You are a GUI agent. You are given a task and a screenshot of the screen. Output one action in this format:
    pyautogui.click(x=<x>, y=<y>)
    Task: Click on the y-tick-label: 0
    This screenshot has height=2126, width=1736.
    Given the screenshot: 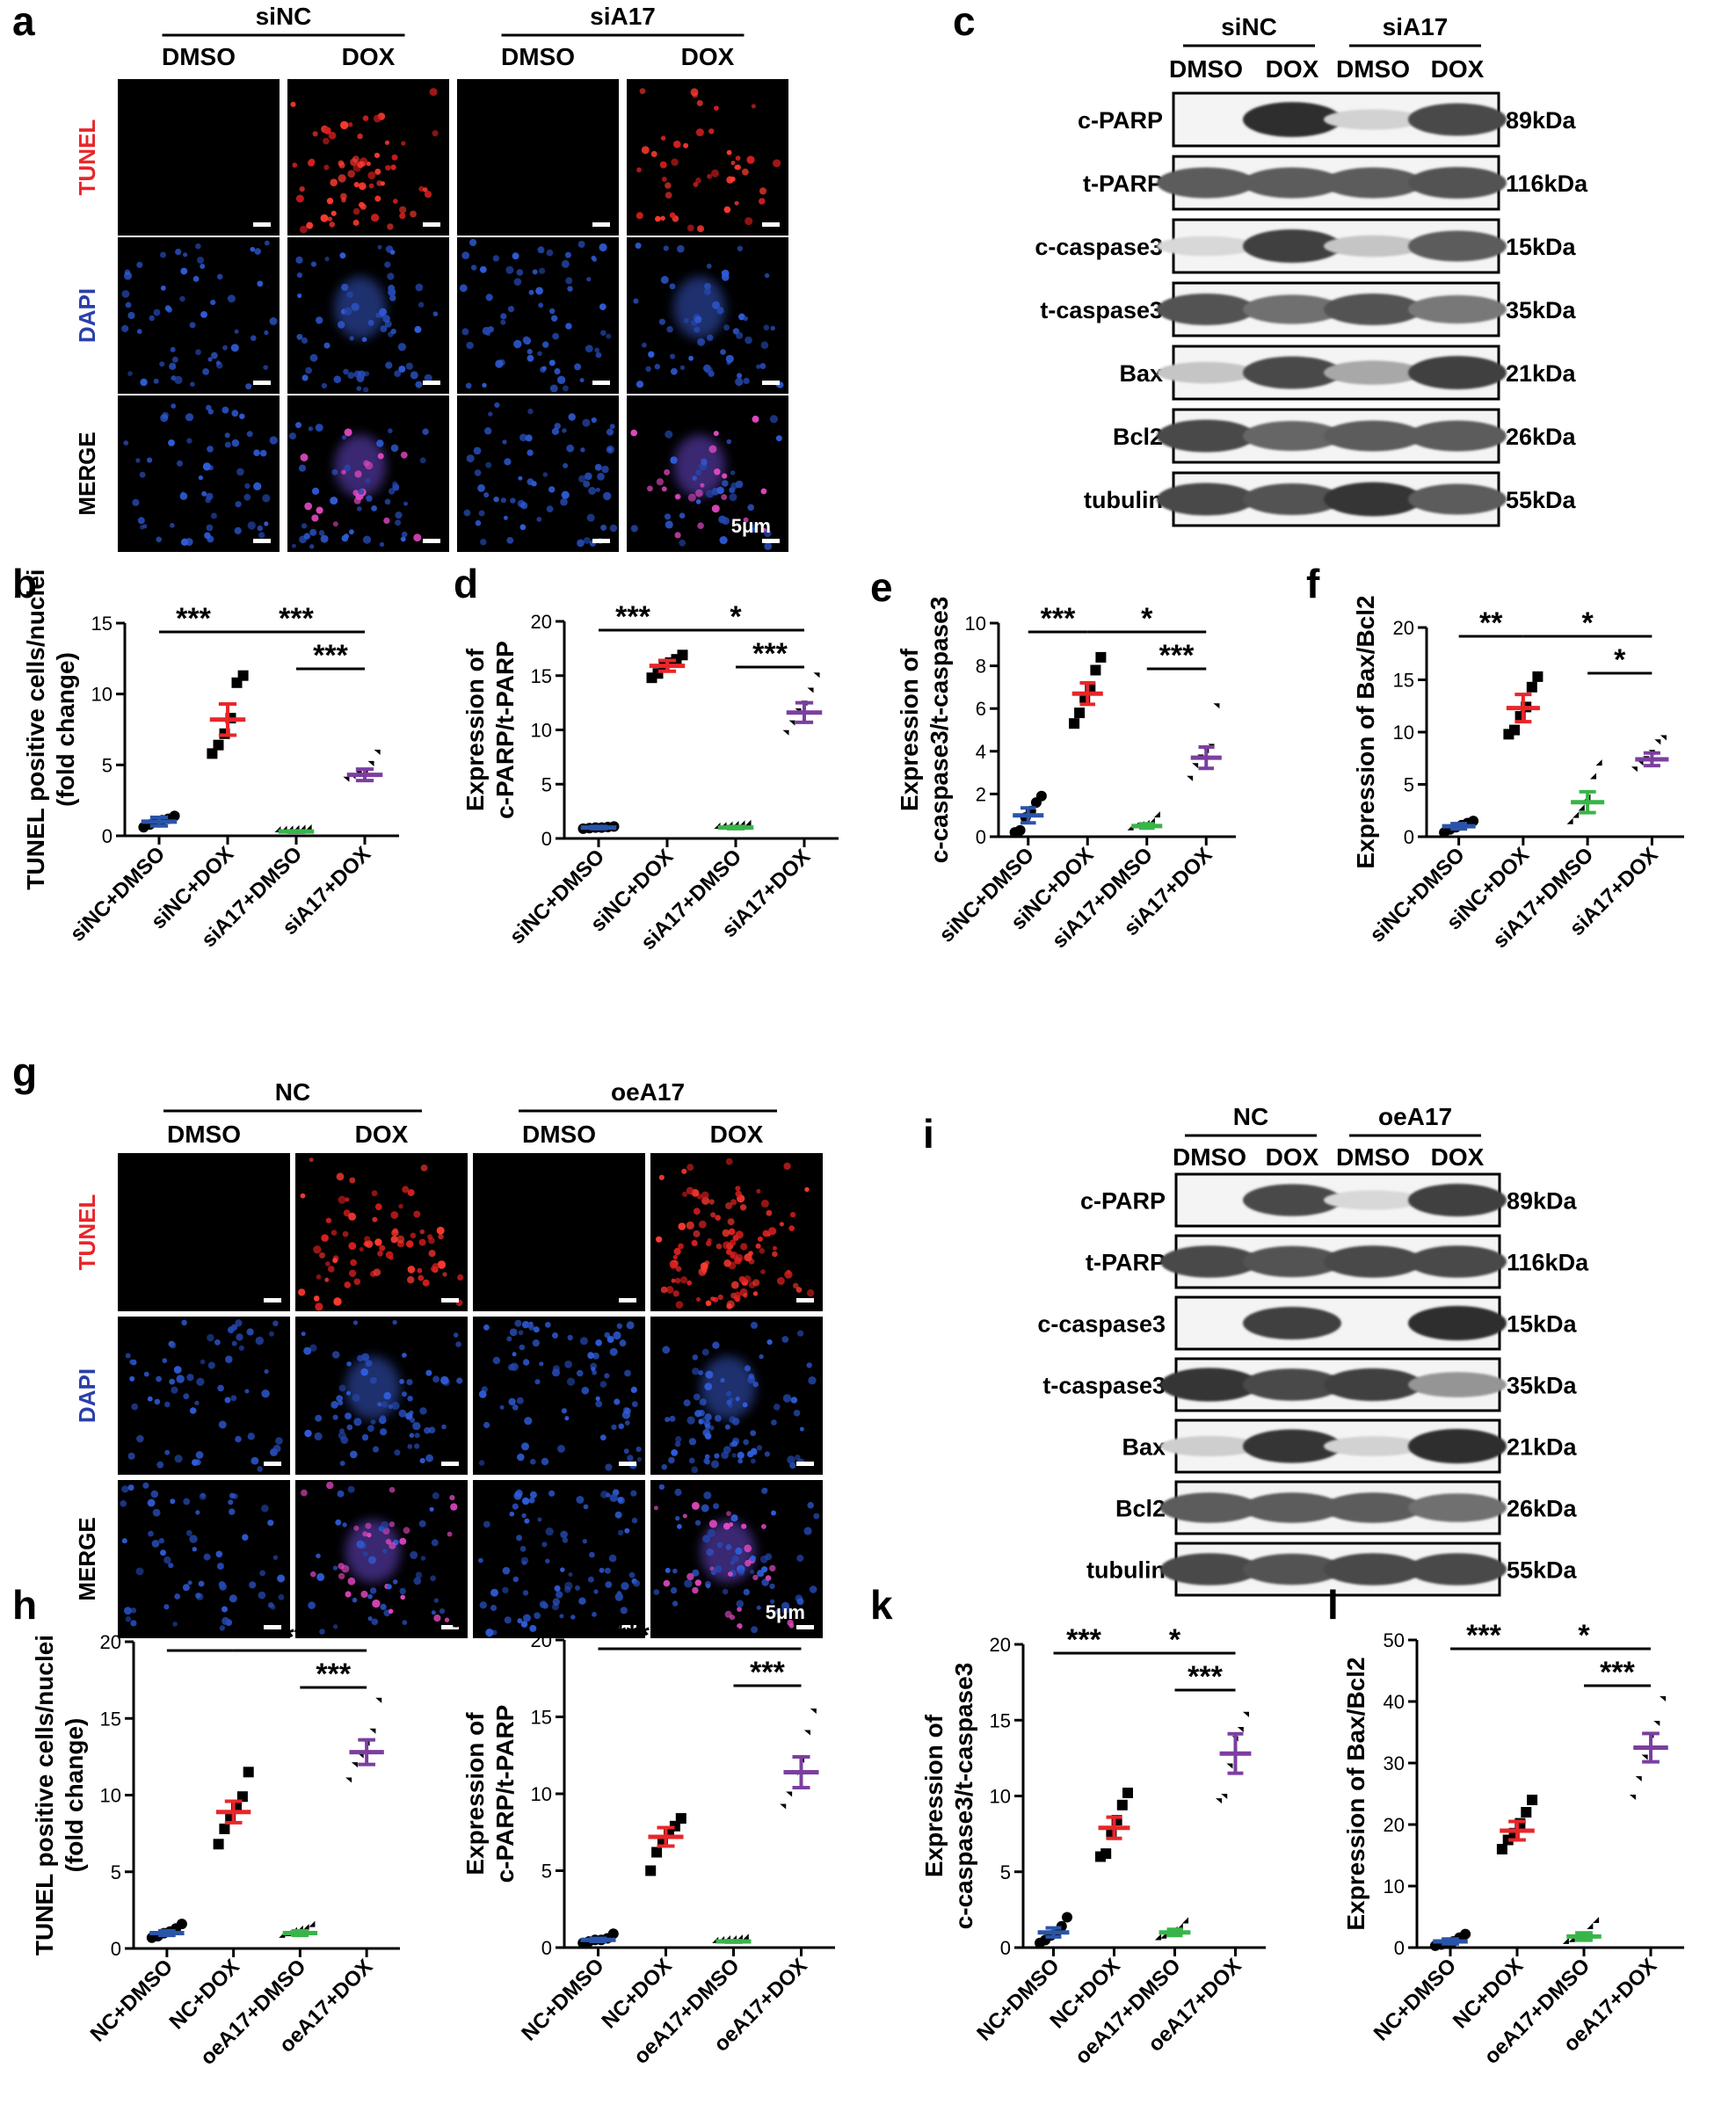 What is the action you would take?
    pyautogui.click(x=547, y=1948)
    